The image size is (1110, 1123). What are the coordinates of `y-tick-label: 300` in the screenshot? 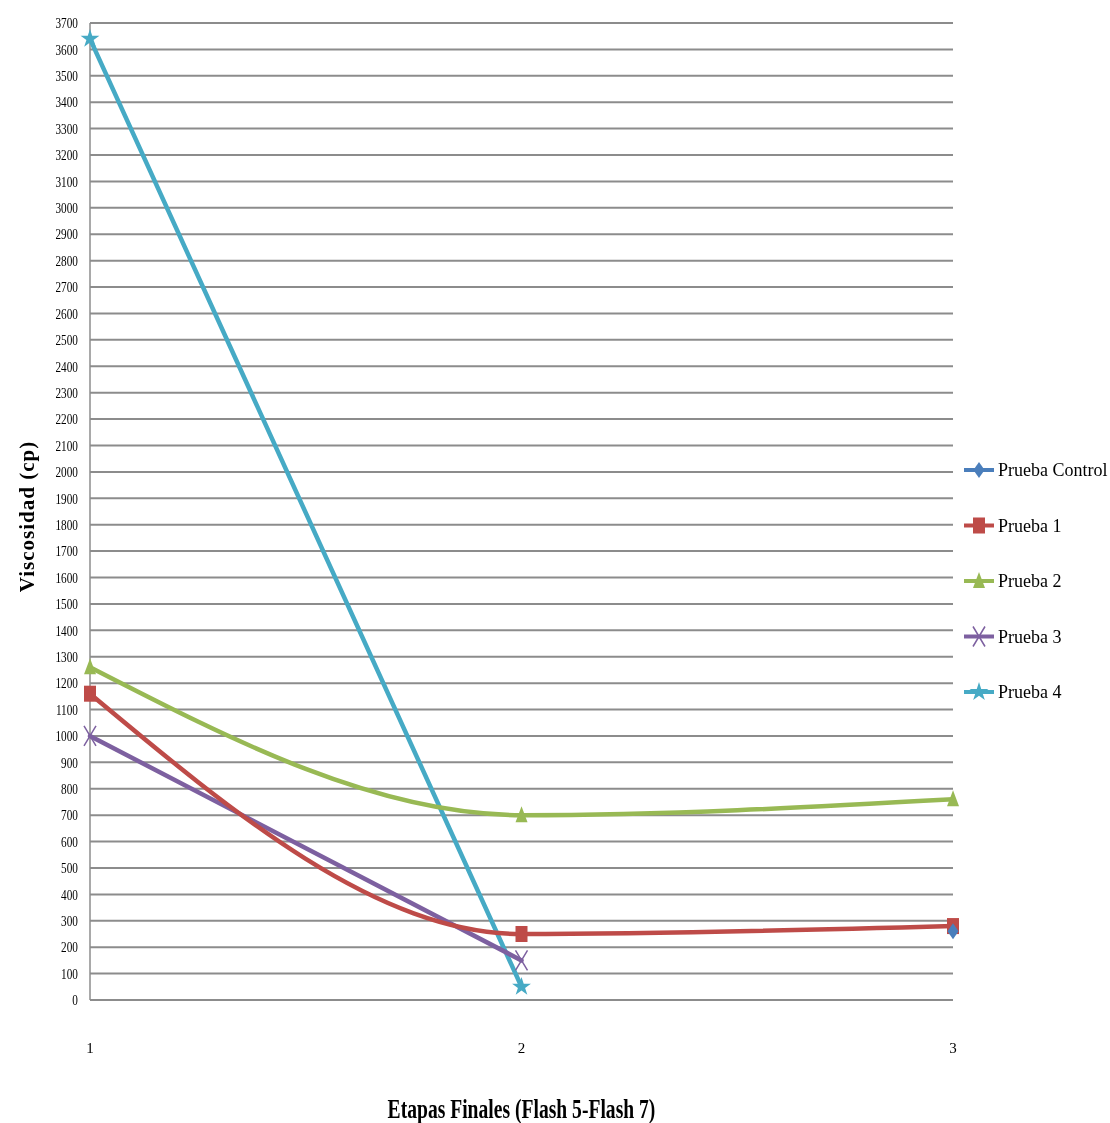 It's located at (70, 921).